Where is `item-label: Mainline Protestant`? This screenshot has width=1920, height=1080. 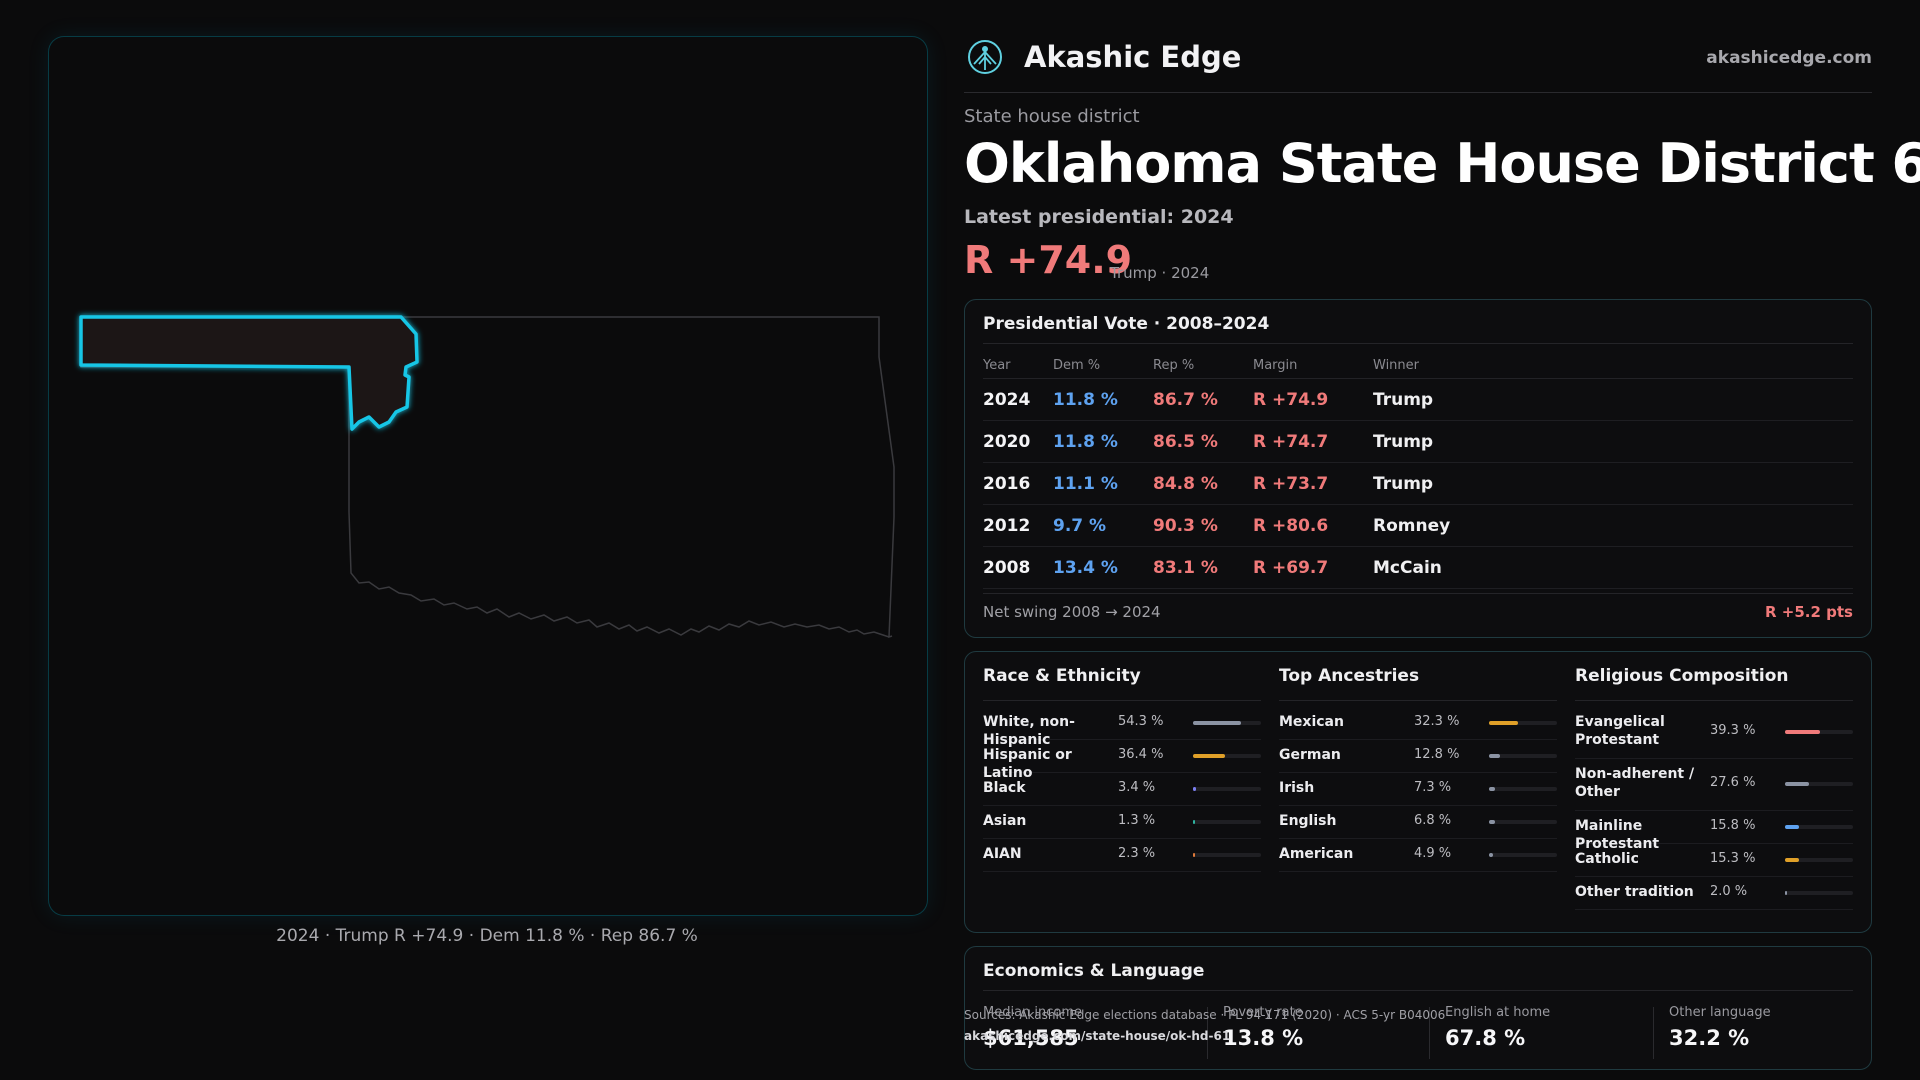 item-label: Mainline Protestant is located at coordinates (1617, 835).